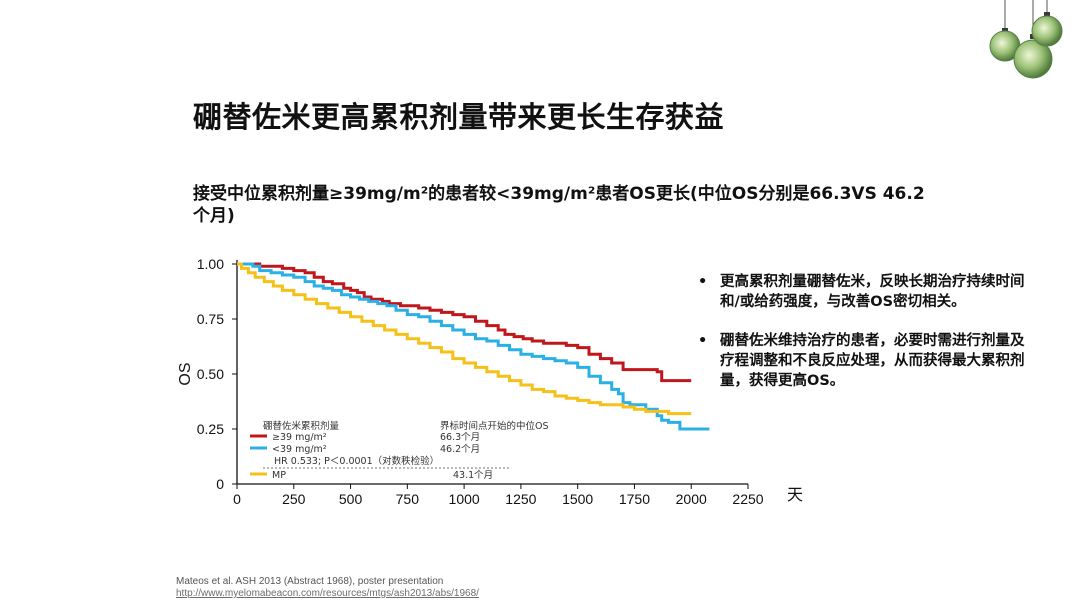 This screenshot has width=1080, height=608. Describe the element at coordinates (577, 499) in the screenshot. I see `x-tick-label: 1500` at that location.